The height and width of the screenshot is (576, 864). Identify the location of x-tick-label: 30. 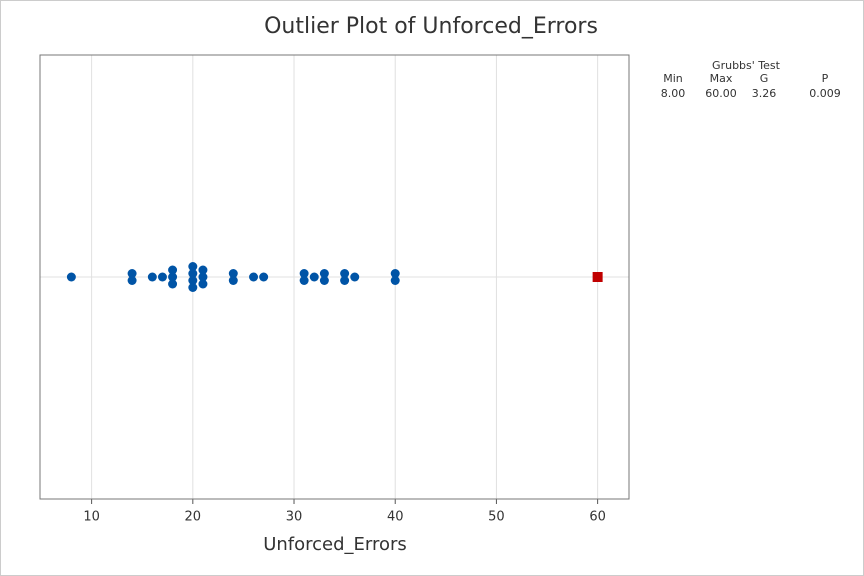
(294, 517).